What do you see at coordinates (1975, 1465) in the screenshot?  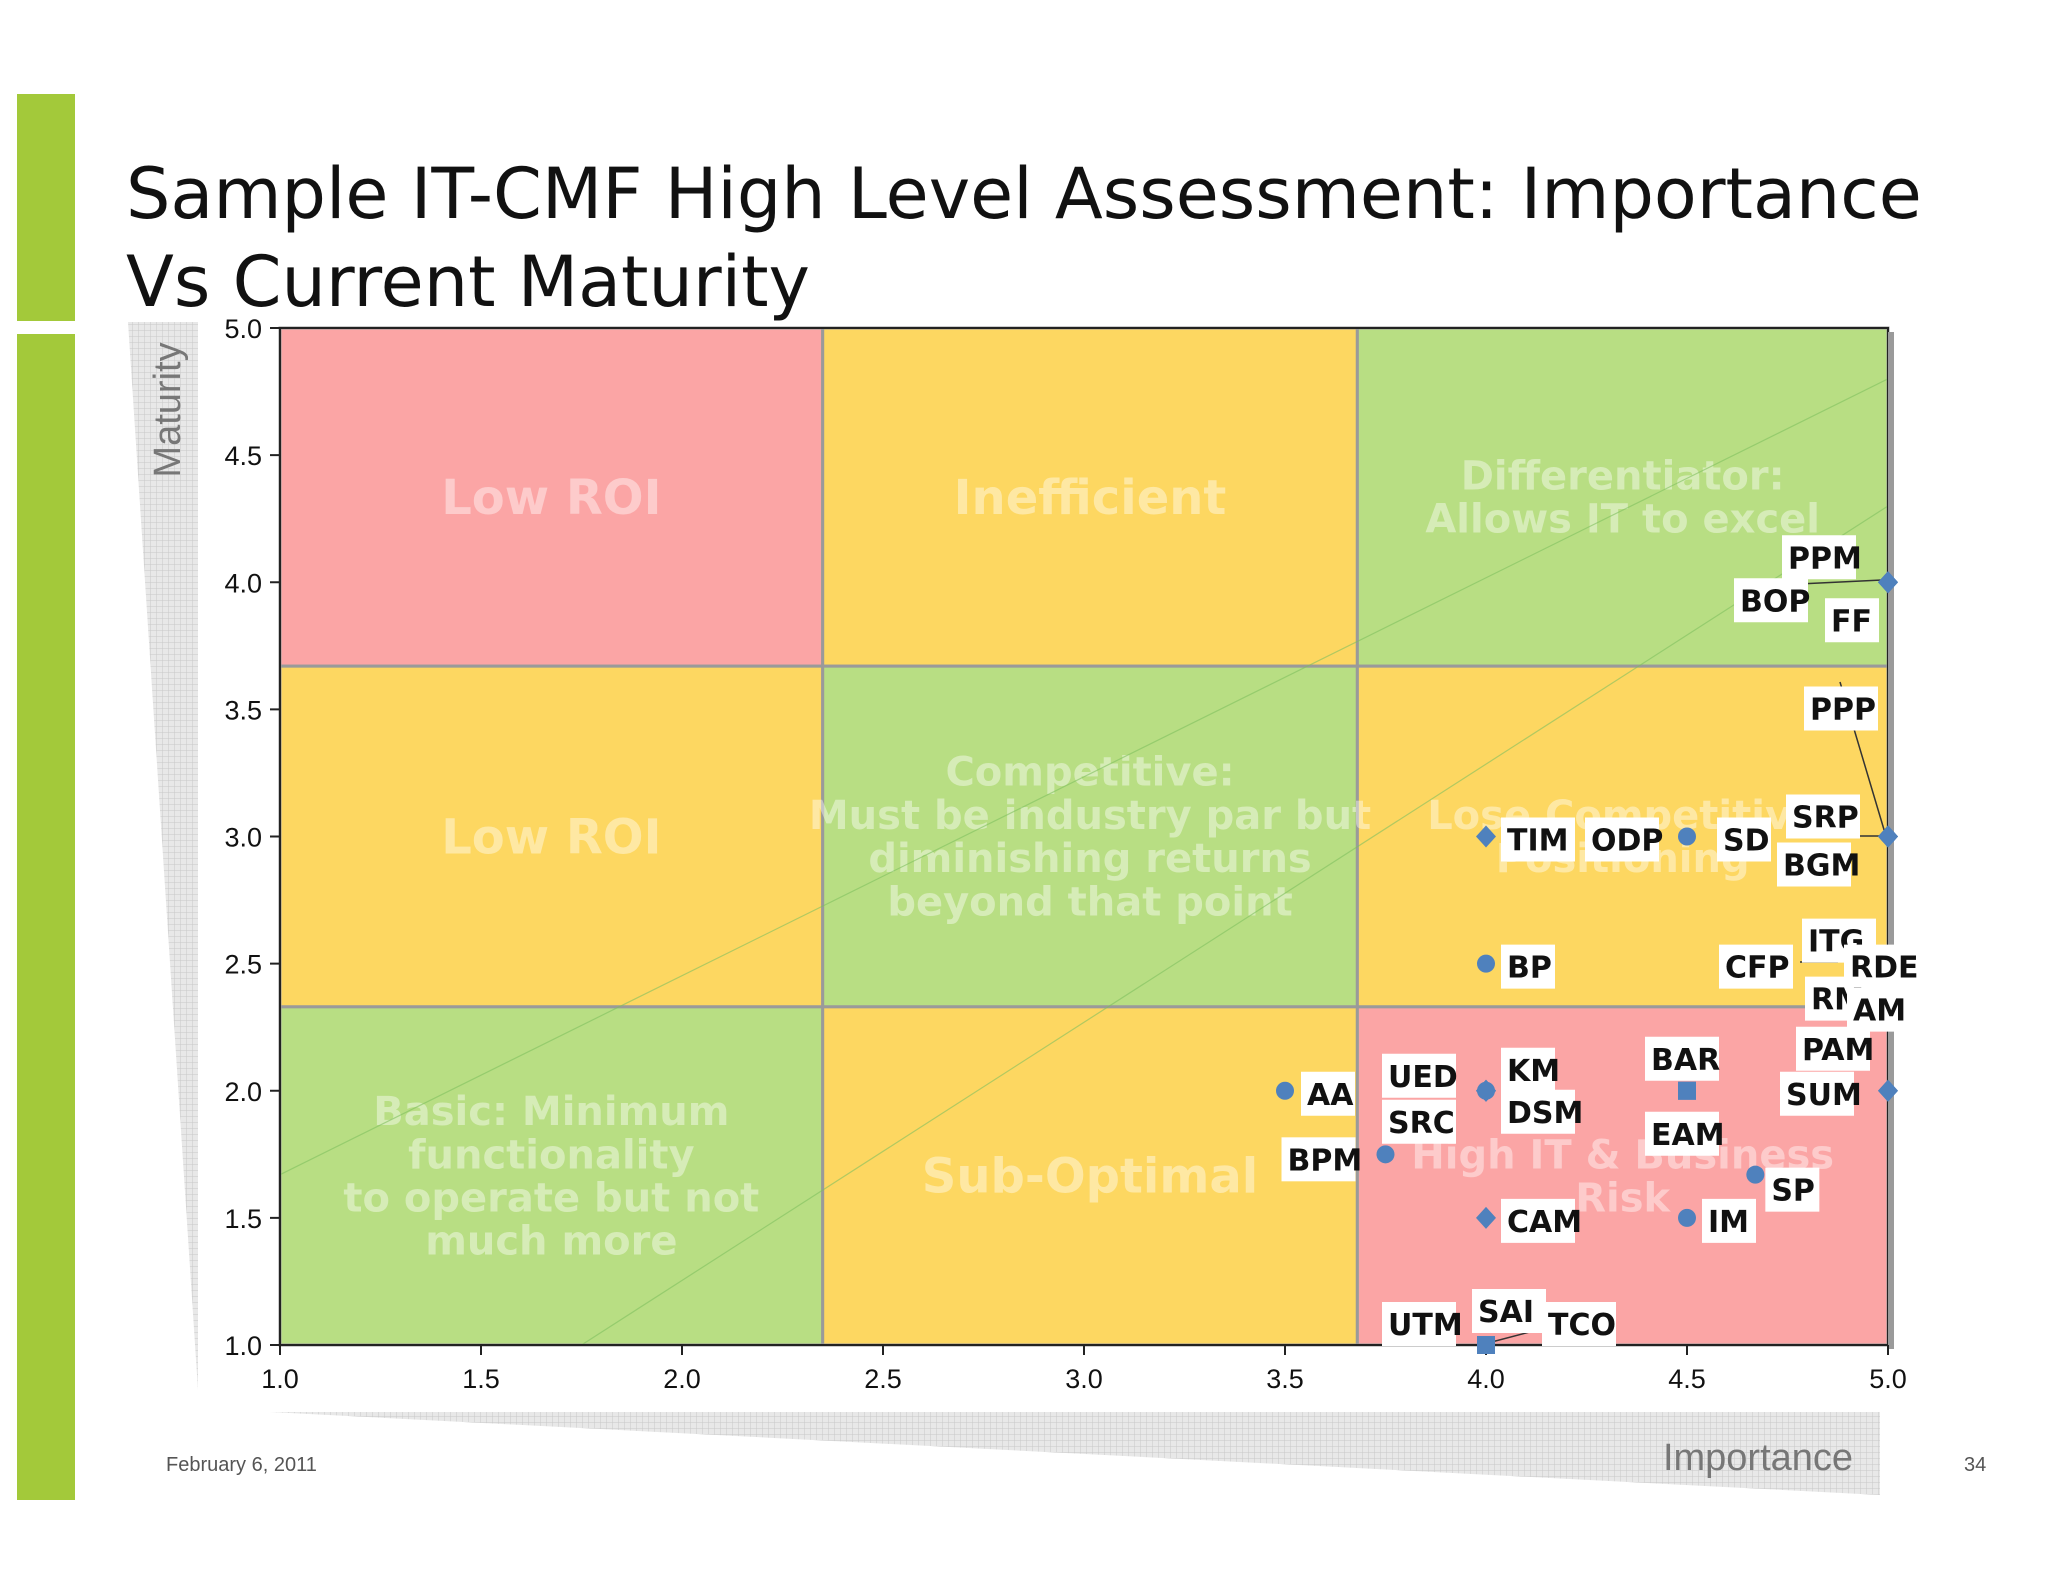 I see `page-number: 34` at bounding box center [1975, 1465].